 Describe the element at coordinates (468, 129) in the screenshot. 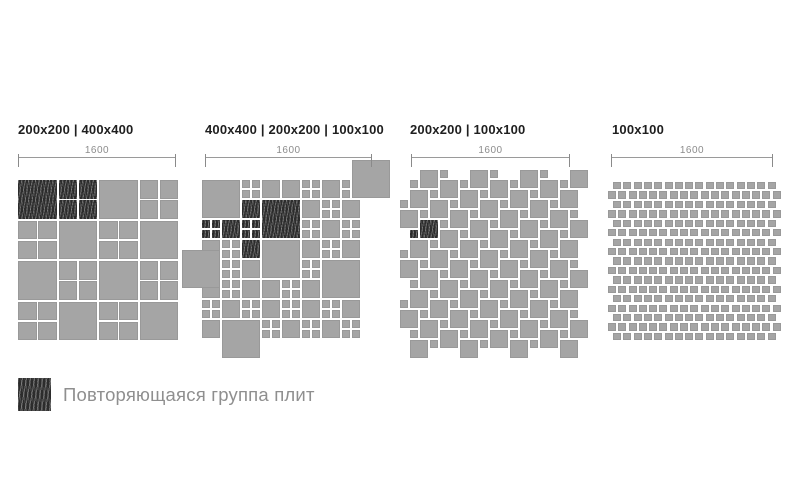

I see `panel-3-title: 200x200 | 100x100` at that location.